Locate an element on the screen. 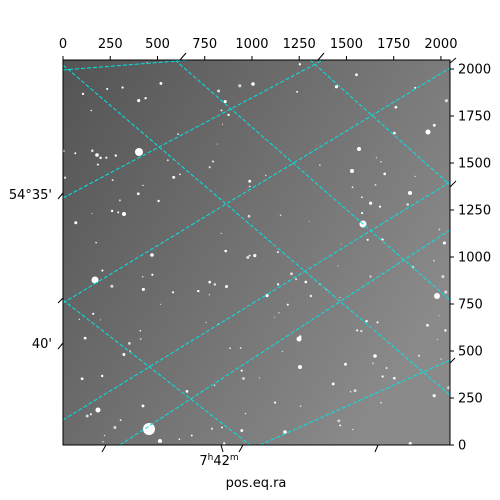  y-tick-label-4: 1000 is located at coordinates (474, 258).